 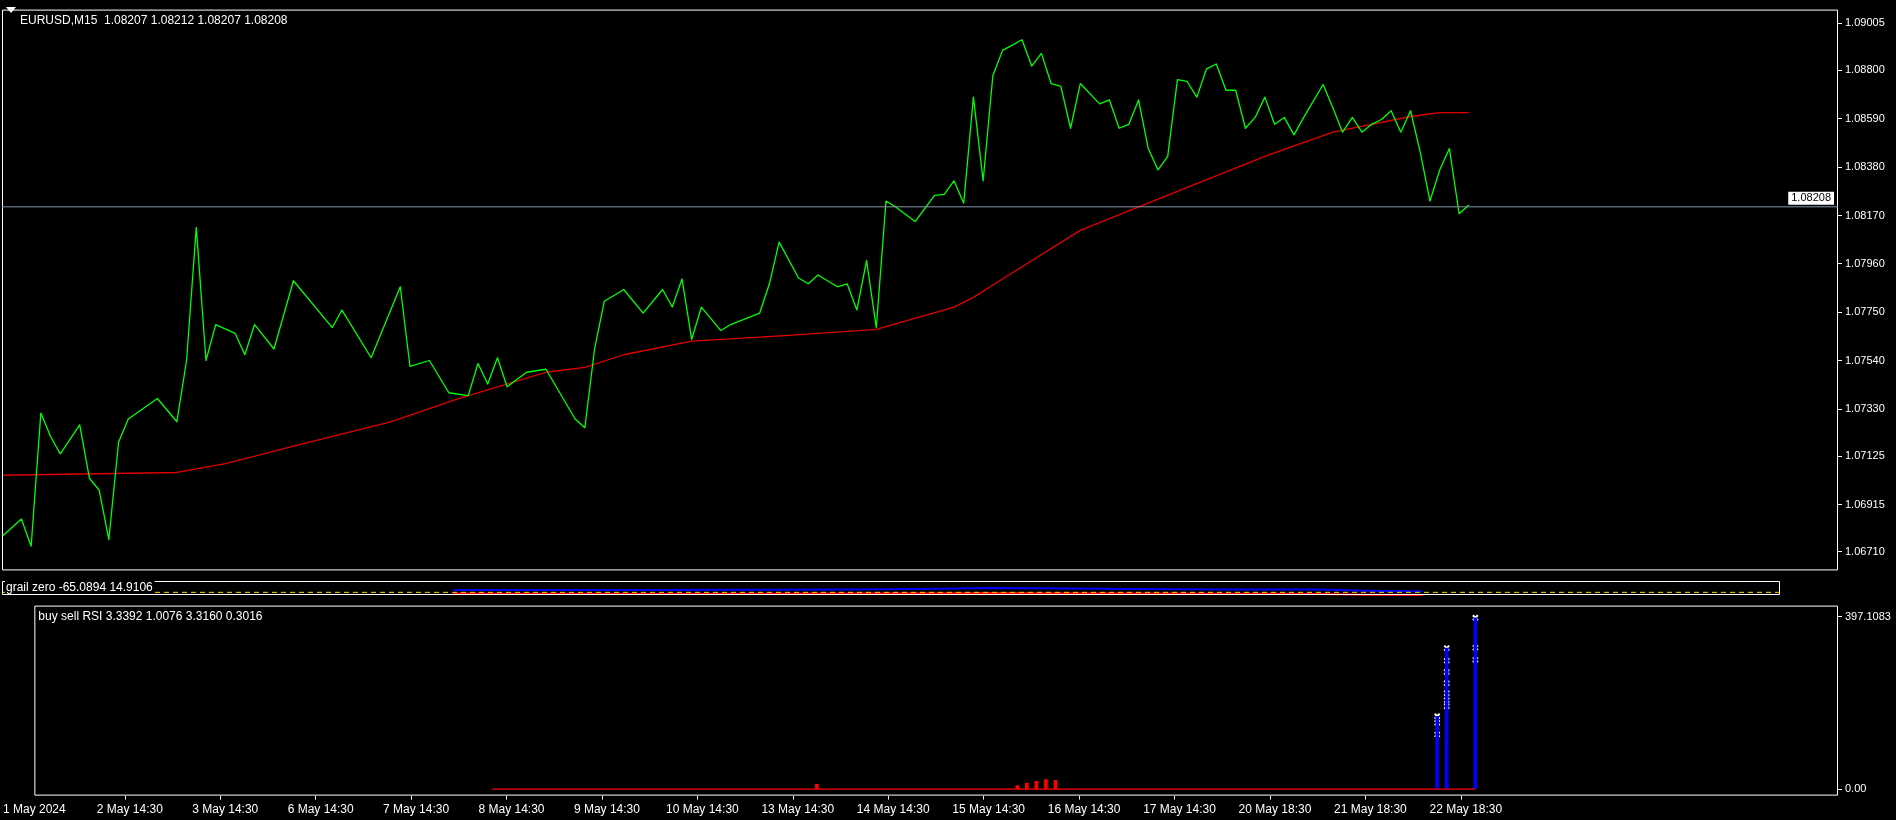 I want to click on y-tick-label: 1.06710, so click(x=1865, y=551).